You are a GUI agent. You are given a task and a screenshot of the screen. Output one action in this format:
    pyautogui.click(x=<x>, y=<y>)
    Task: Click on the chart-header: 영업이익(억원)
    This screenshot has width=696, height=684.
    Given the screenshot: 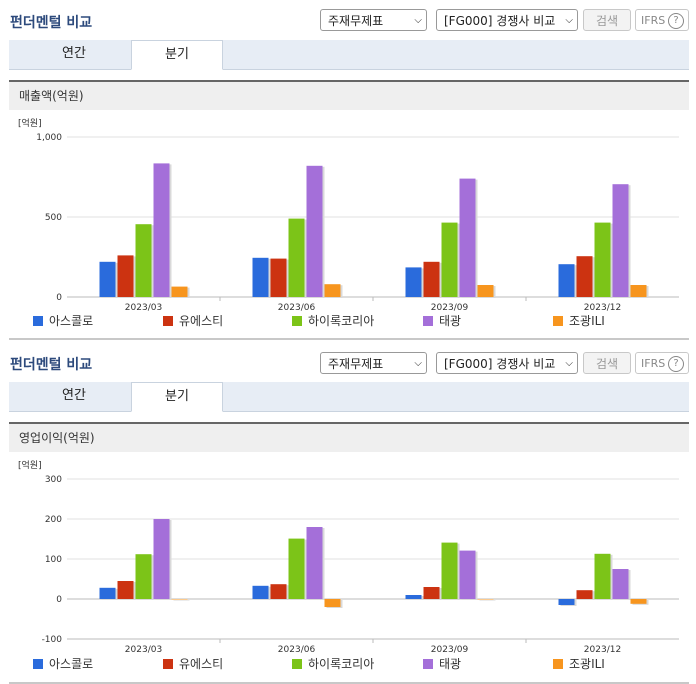 What is the action you would take?
    pyautogui.click(x=349, y=437)
    